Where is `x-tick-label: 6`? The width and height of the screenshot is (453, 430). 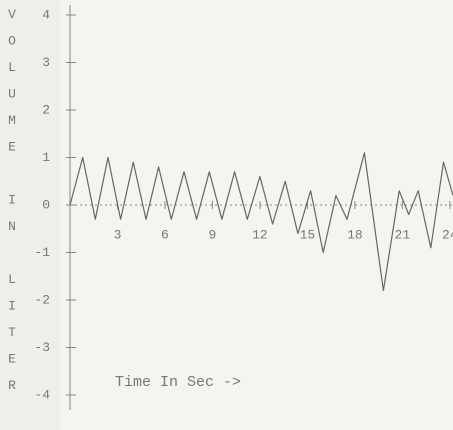 x-tick-label: 6 is located at coordinates (165, 234).